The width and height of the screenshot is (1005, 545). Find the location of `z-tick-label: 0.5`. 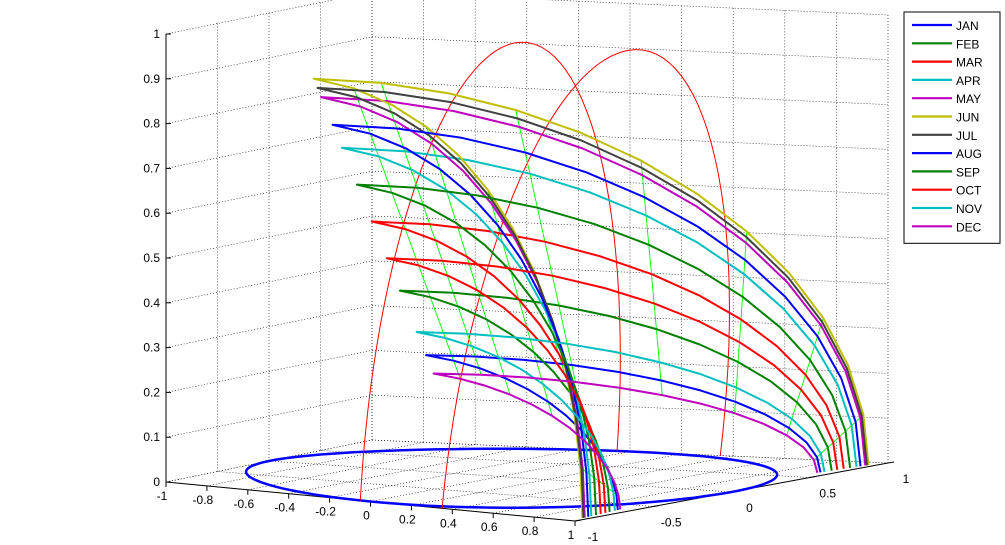

z-tick-label: 0.5 is located at coordinates (151, 258).